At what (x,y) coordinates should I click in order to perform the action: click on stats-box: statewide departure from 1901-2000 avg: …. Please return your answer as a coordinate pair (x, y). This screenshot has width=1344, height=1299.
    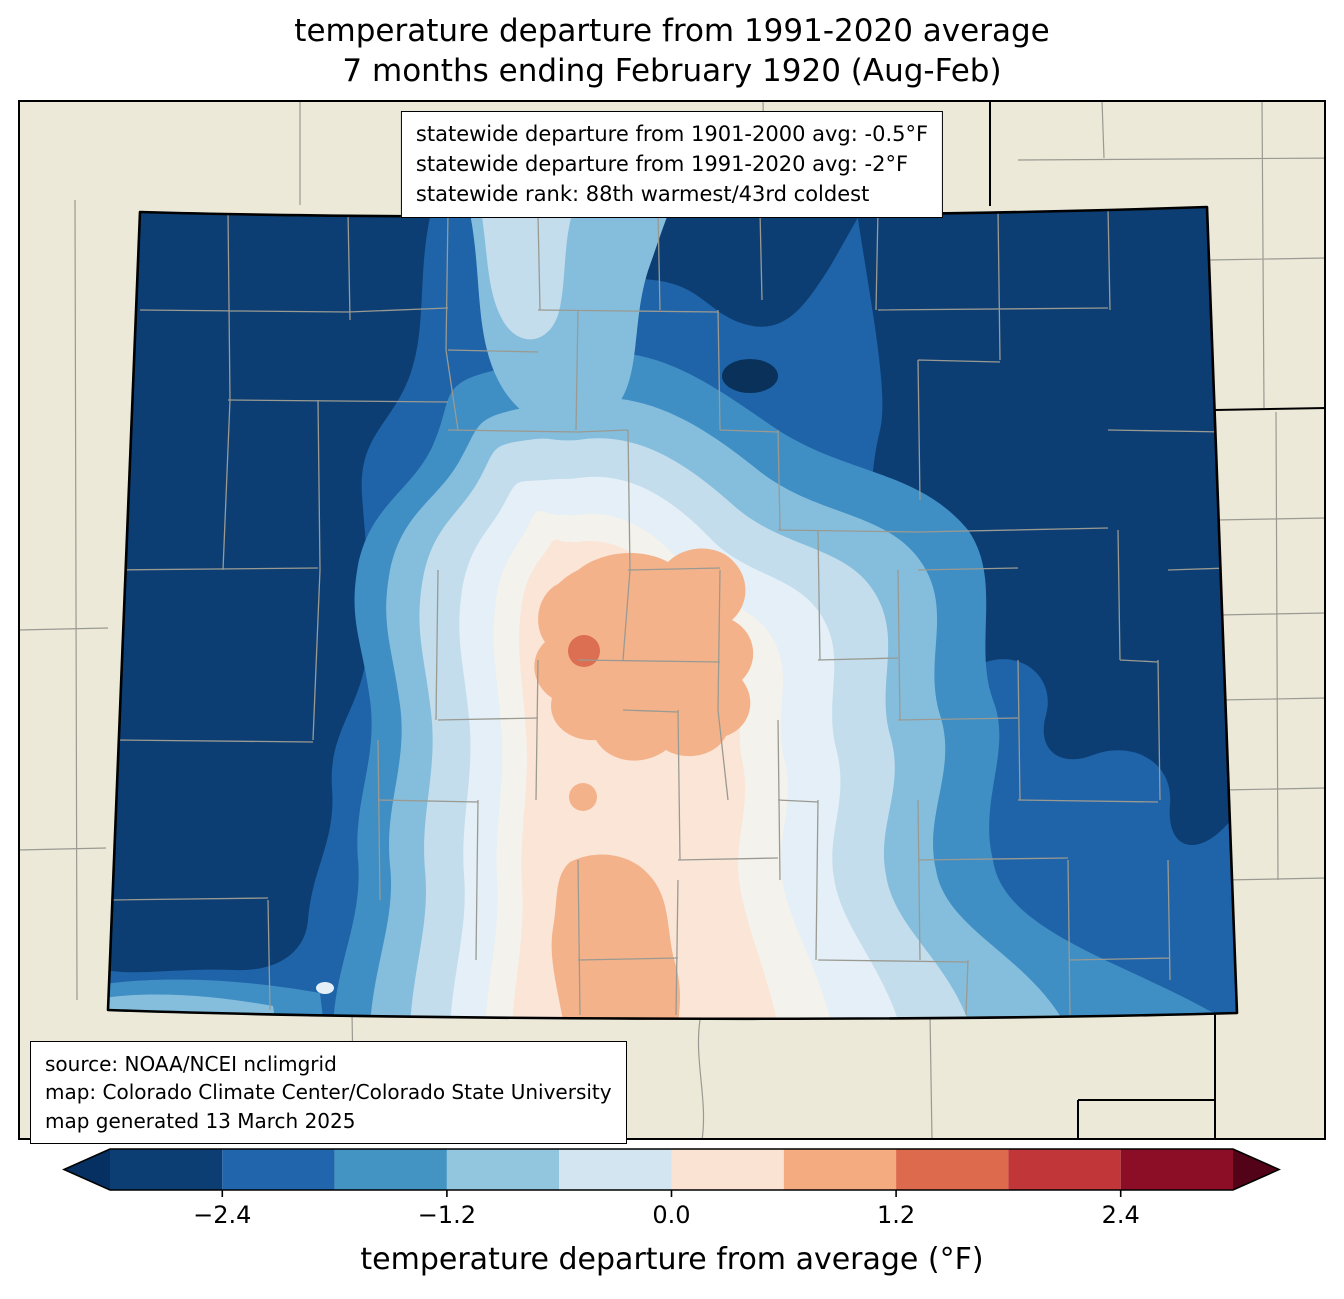
    Looking at the image, I should click on (672, 165).